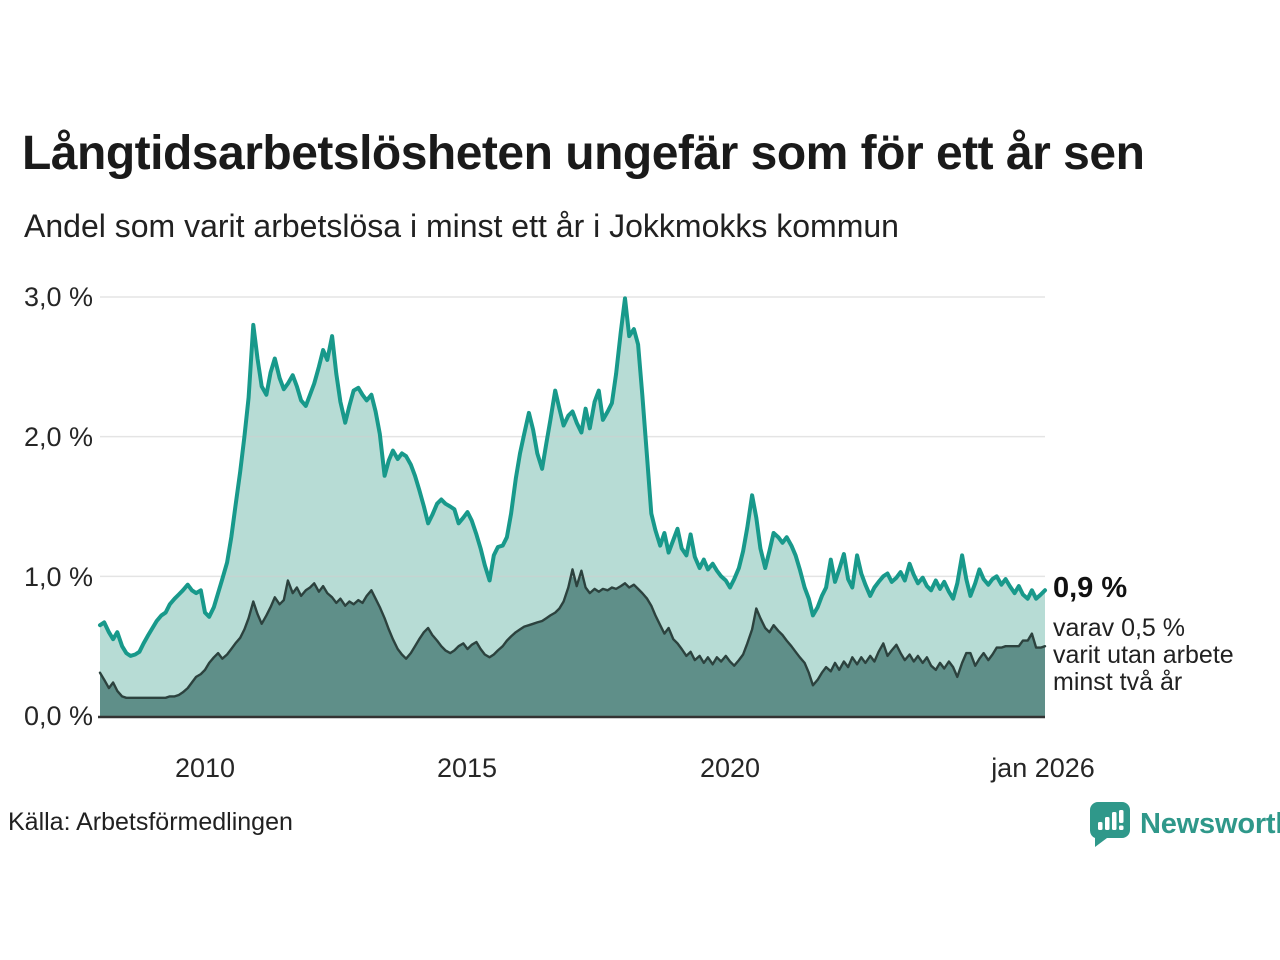 This screenshot has width=1280, height=960. What do you see at coordinates (58, 577) in the screenshot?
I see `y-tick-1: 1,0 %` at bounding box center [58, 577].